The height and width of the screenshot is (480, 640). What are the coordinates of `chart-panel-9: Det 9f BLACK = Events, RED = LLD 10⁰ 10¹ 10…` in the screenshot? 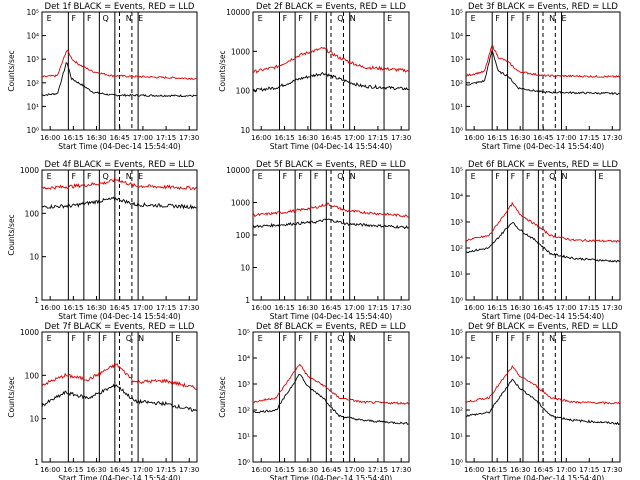 It's located at (536, 401).